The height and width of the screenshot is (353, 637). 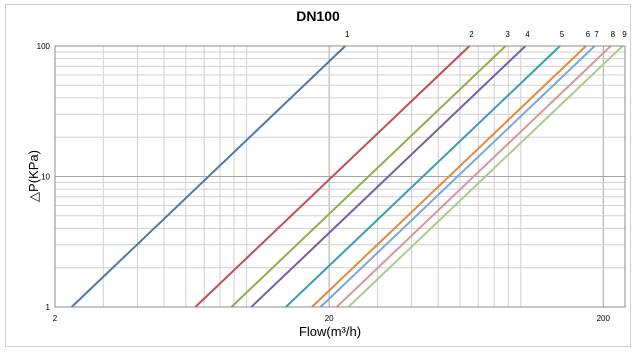 I want to click on series-label-1: 1, so click(x=347, y=34).